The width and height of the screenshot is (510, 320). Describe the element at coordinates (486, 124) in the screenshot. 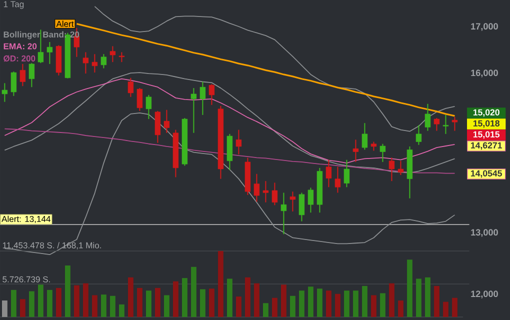

I see `text: 15,018` at that location.